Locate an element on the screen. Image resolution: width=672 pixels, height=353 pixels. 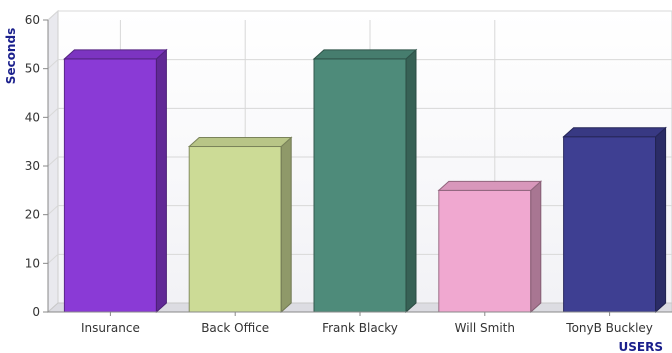
x-axis-title: USERS is located at coordinates (641, 346).